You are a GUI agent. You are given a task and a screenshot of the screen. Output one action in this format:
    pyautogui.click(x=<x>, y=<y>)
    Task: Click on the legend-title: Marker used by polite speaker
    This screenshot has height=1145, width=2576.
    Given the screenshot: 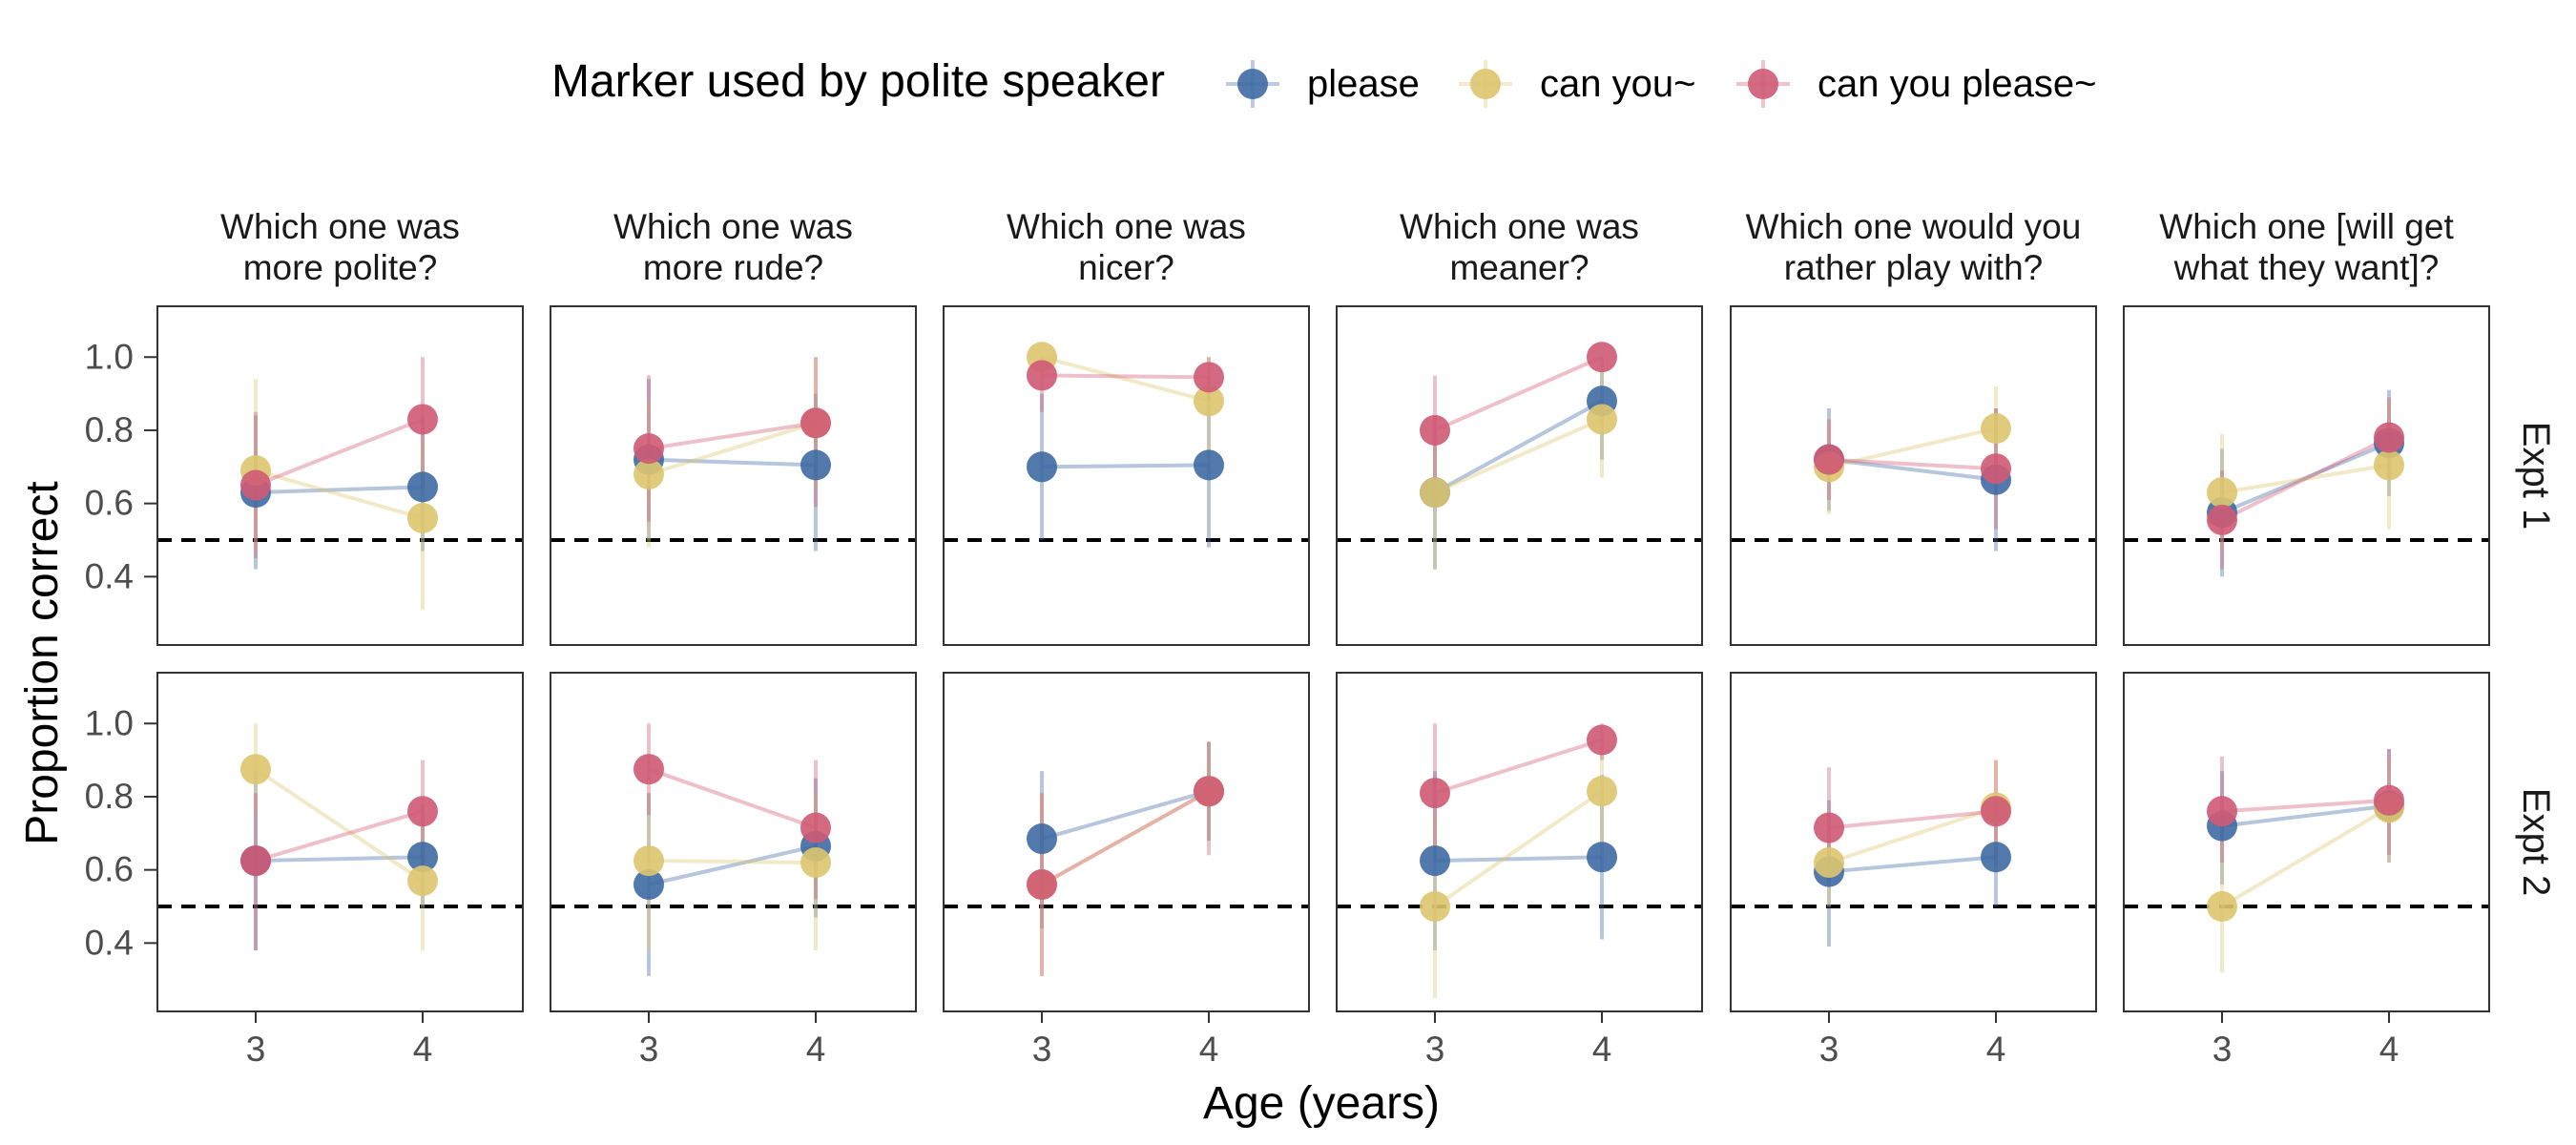 What is the action you would take?
    pyautogui.click(x=858, y=82)
    